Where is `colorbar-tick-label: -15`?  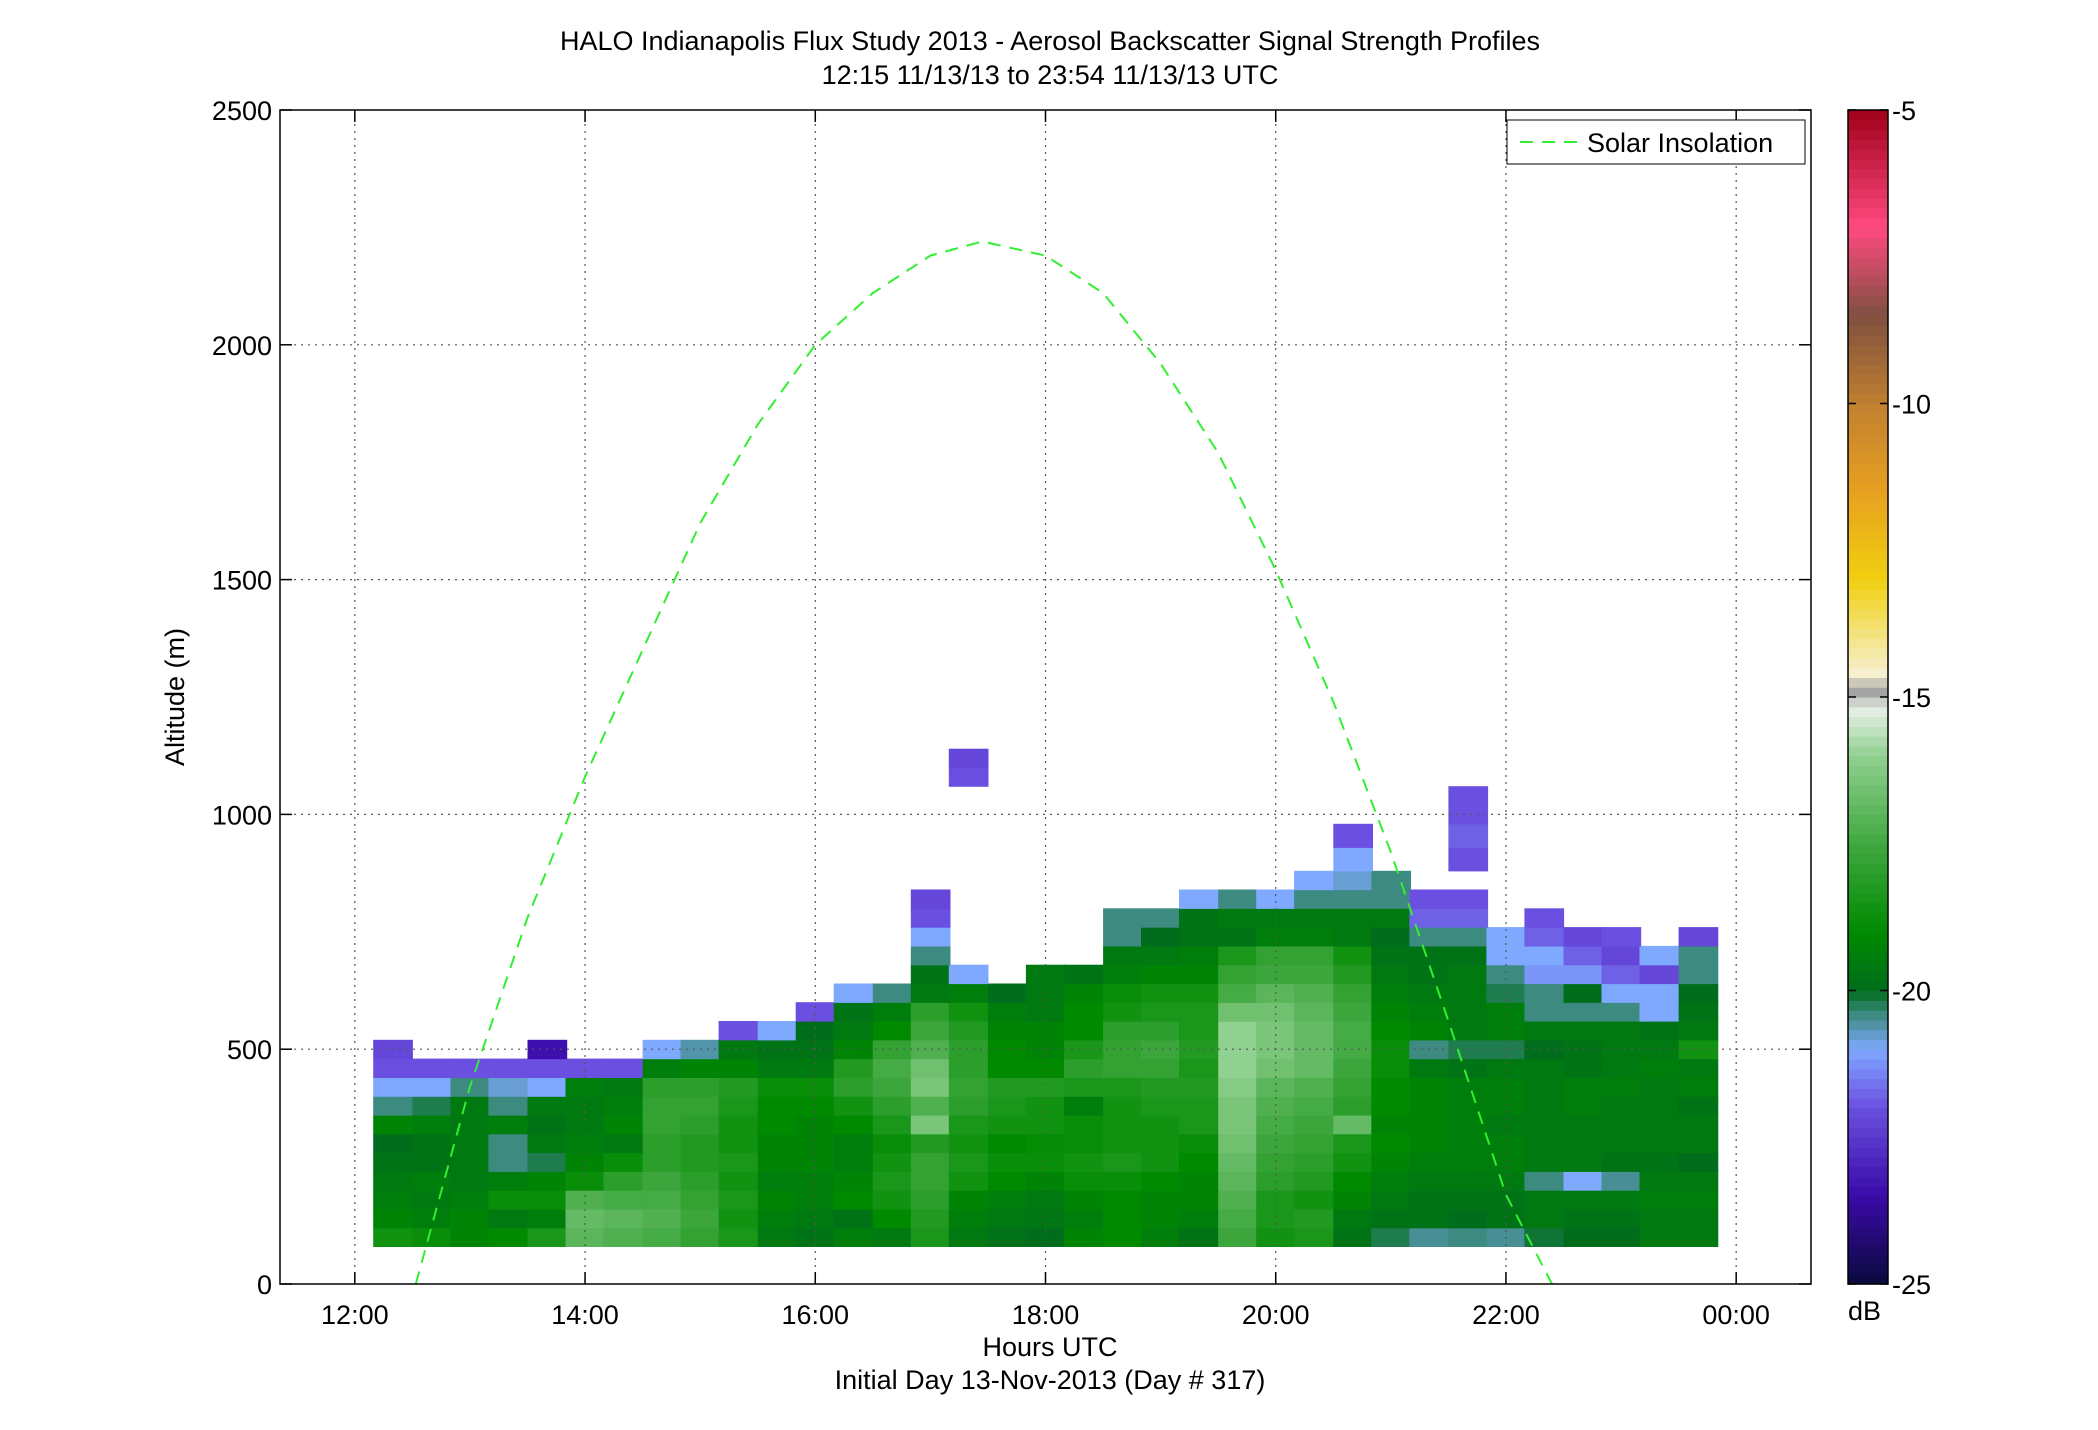 colorbar-tick-label: -15 is located at coordinates (1911, 698).